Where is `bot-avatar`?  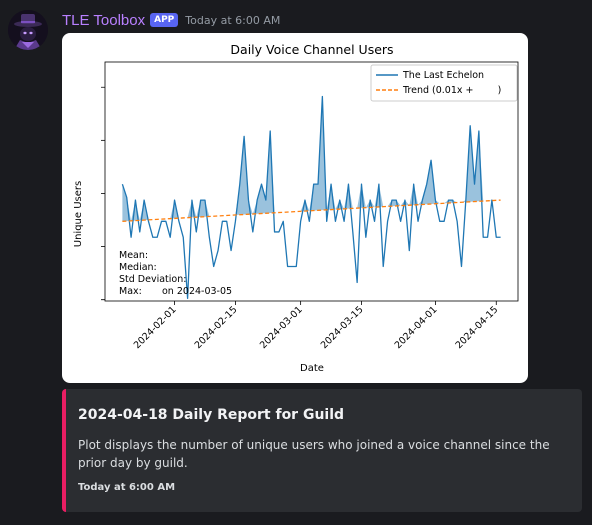
bot-avatar is located at coordinates (28, 30).